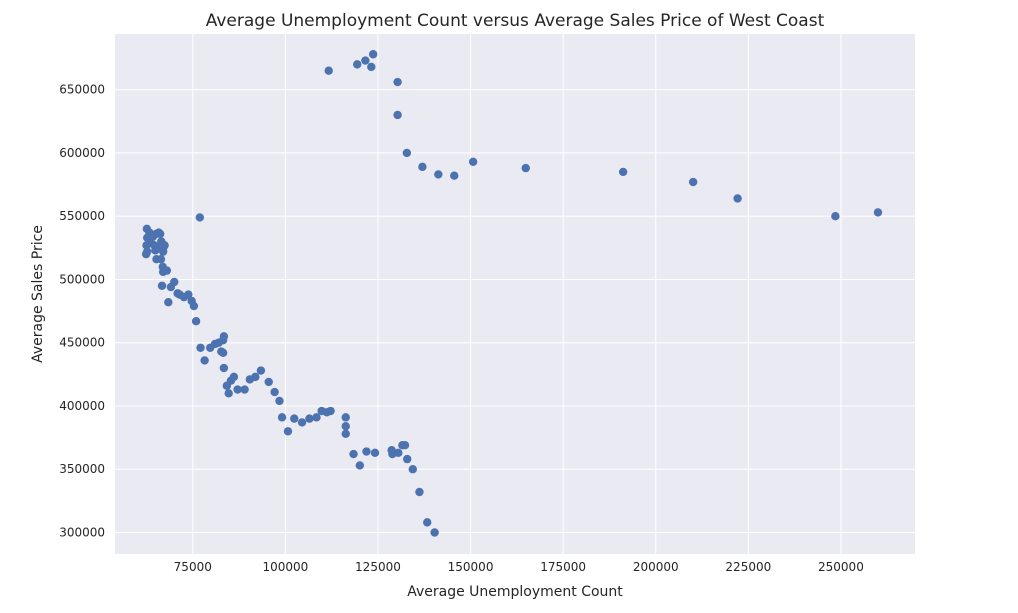  What do you see at coordinates (82, 469) in the screenshot?
I see `y-tick-label: 350000` at bounding box center [82, 469].